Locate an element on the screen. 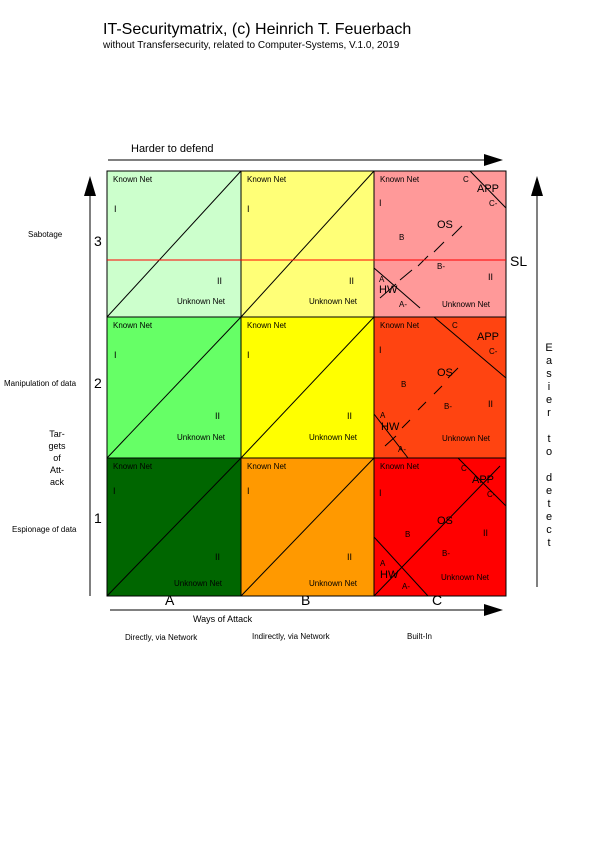  ways-of-attack-label: Ways of Attack is located at coordinates (223, 619).